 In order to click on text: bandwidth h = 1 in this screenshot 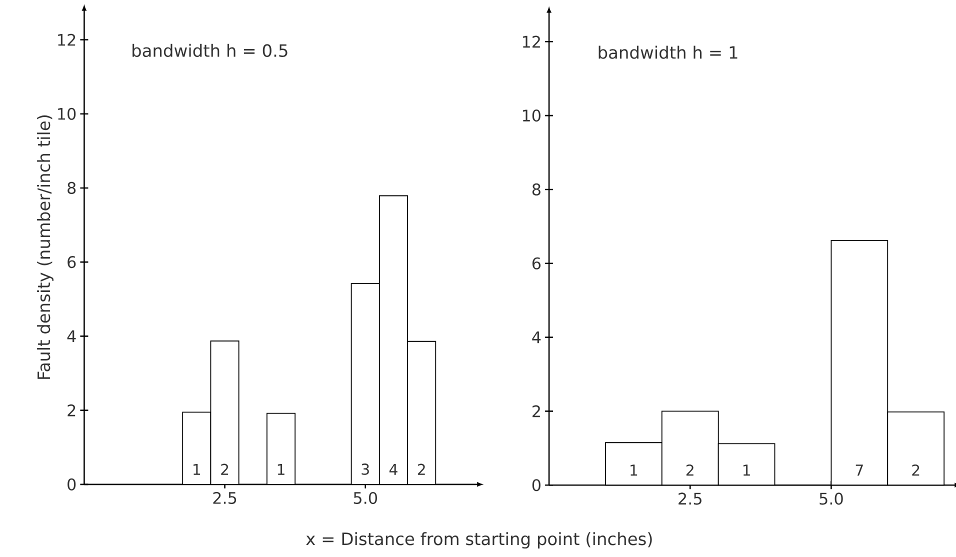, I will do `click(668, 52)`.